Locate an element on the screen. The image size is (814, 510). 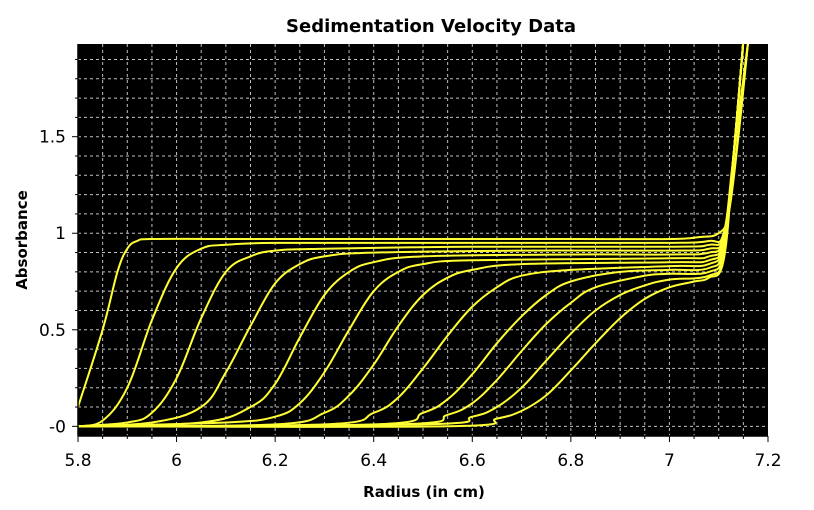
x-tick-label: 7.2 is located at coordinates (767, 461).